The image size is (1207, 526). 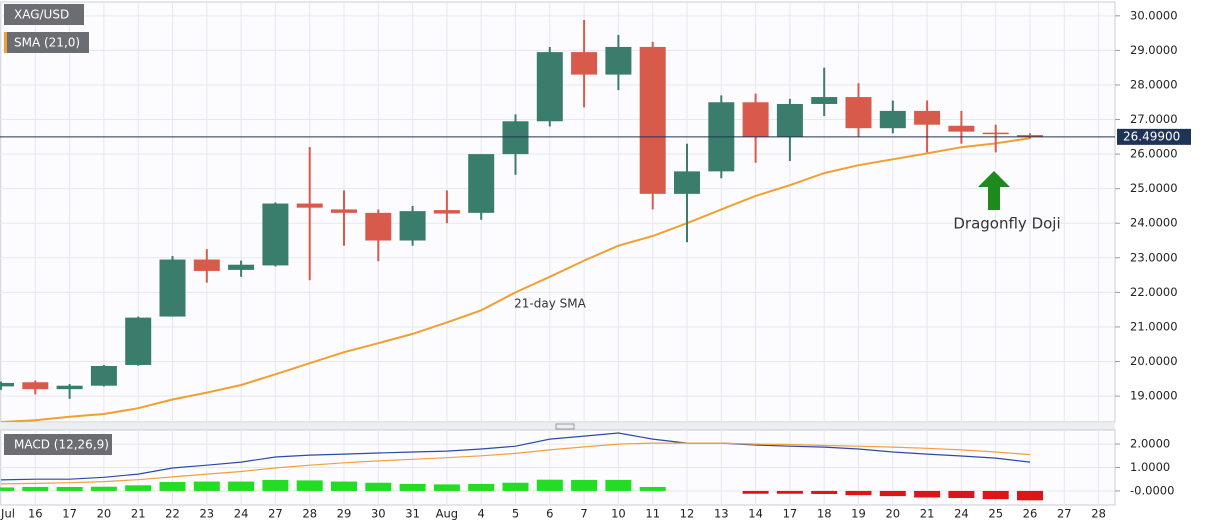 I want to click on y-tick-label: 24.0000, so click(x=1154, y=223).